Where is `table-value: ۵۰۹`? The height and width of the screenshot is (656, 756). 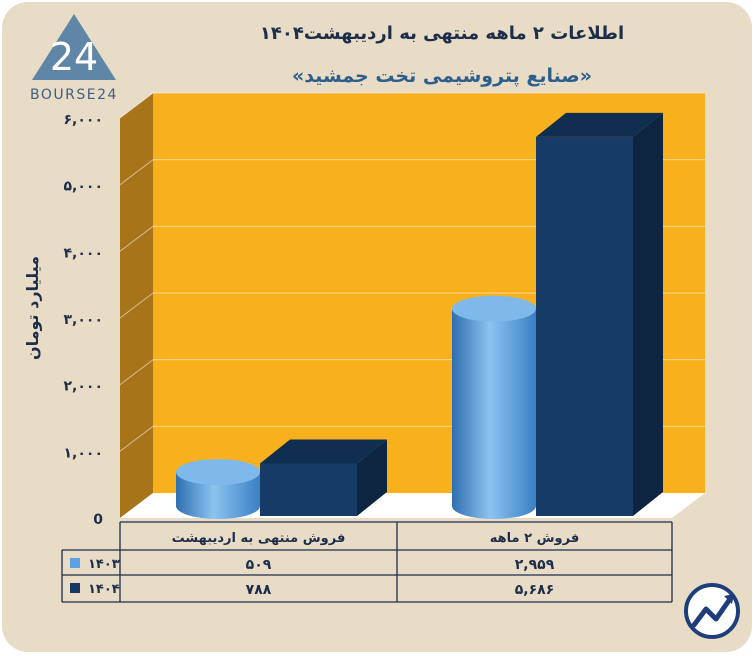
table-value: ۵۰۹ is located at coordinates (259, 565).